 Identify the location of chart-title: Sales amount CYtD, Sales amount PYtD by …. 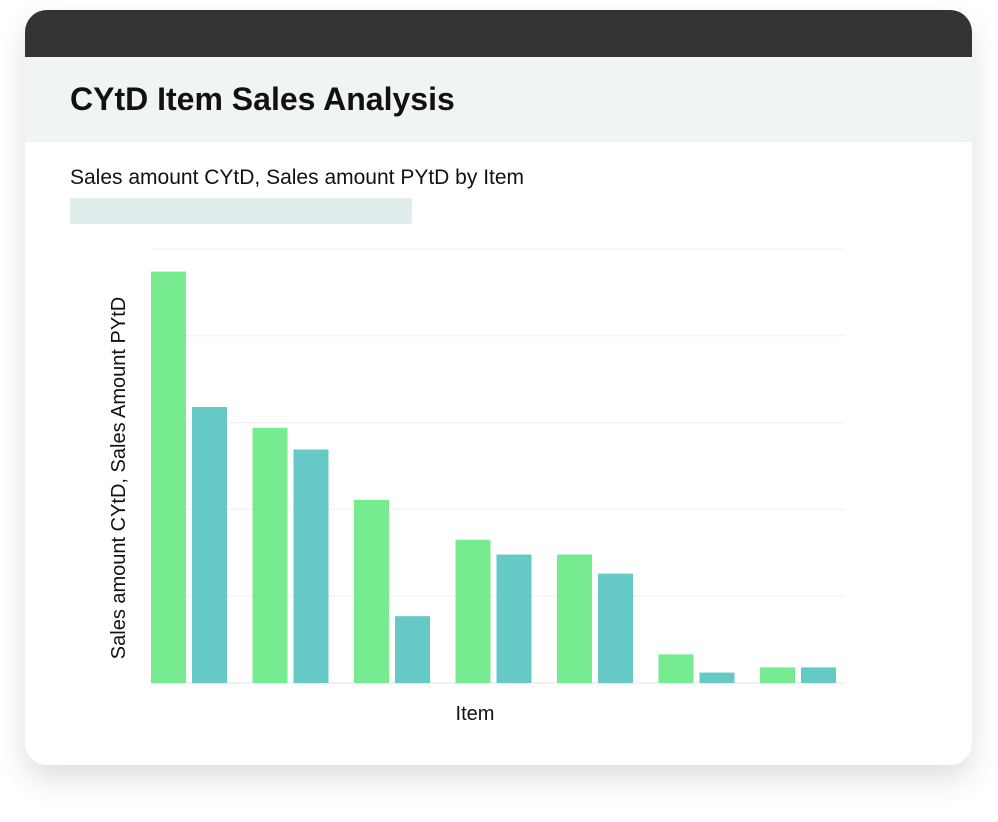
(297, 177).